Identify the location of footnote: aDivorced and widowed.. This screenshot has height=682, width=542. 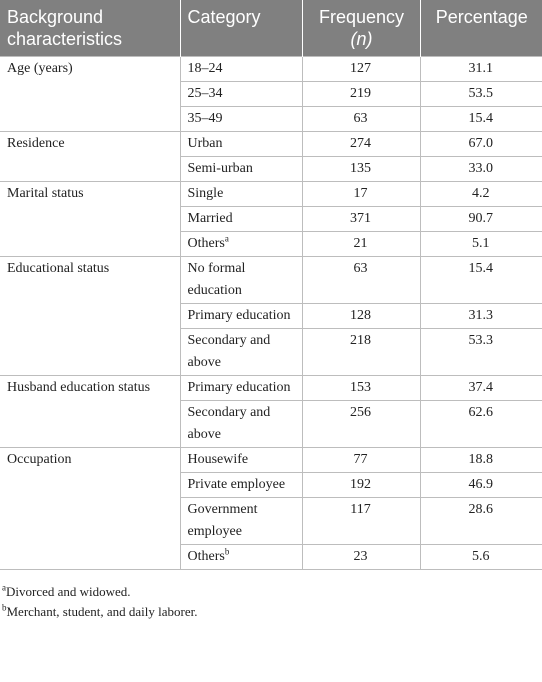
(272, 592).